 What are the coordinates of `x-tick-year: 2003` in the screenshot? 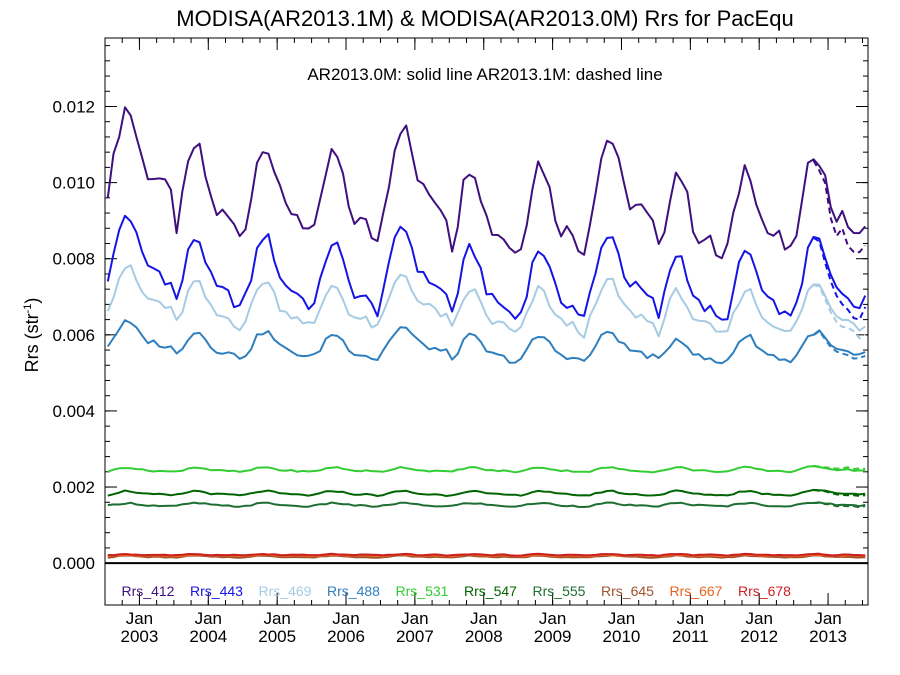 It's located at (140, 636).